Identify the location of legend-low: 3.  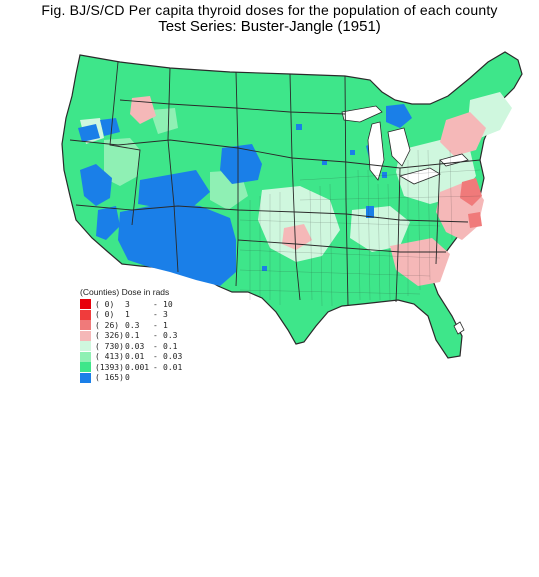
(127, 304).